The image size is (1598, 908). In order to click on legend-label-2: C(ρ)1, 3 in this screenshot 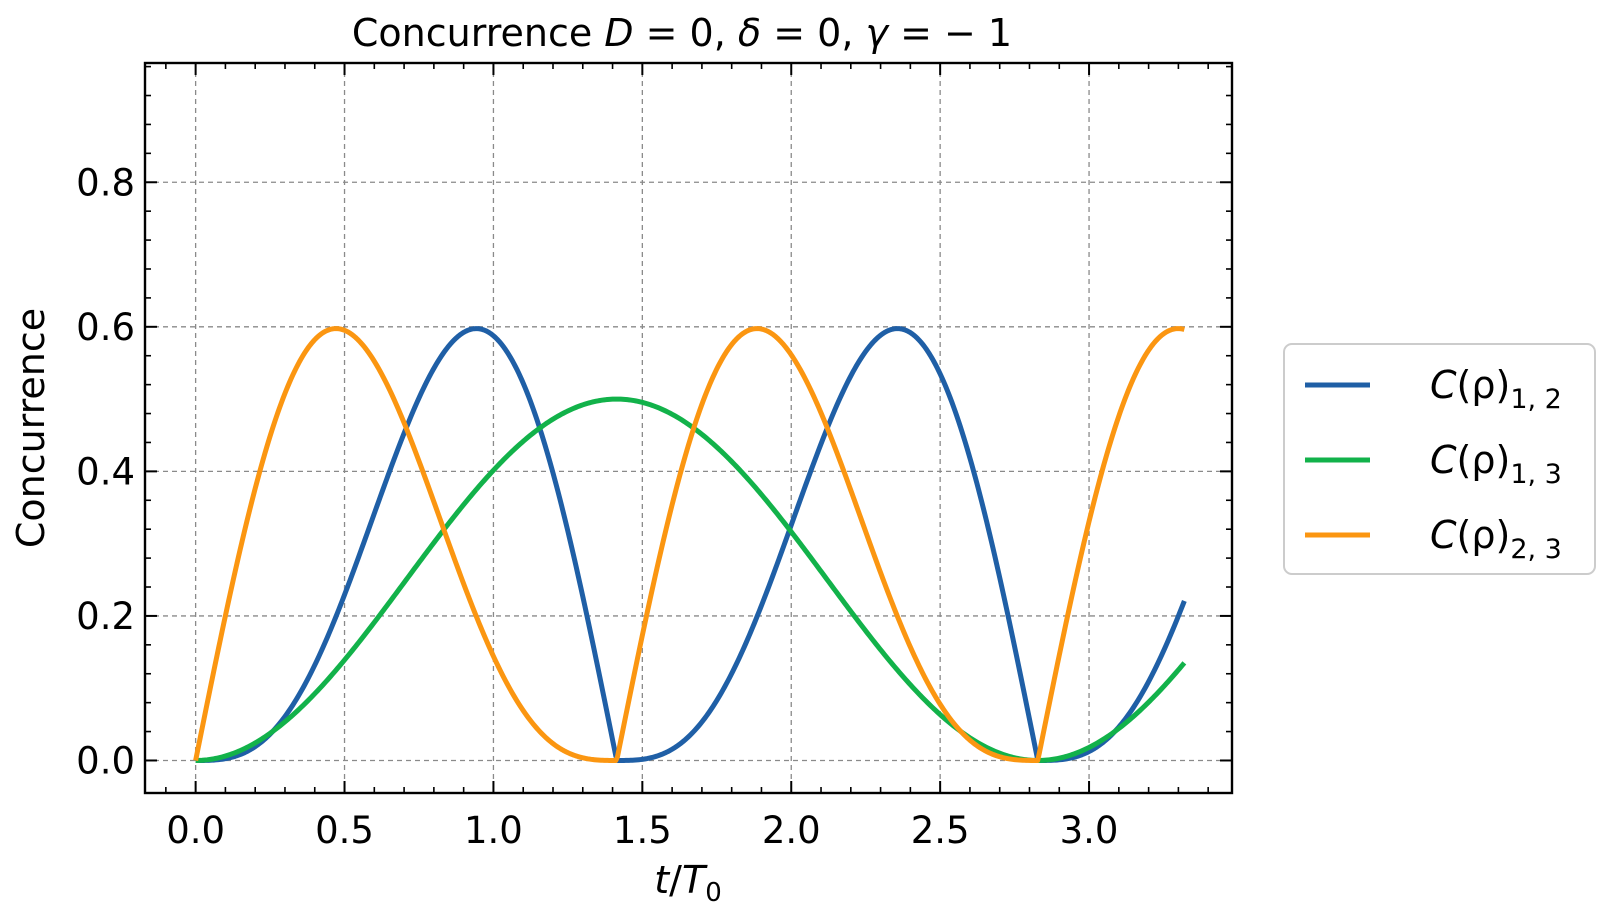, I will do `click(1496, 464)`.